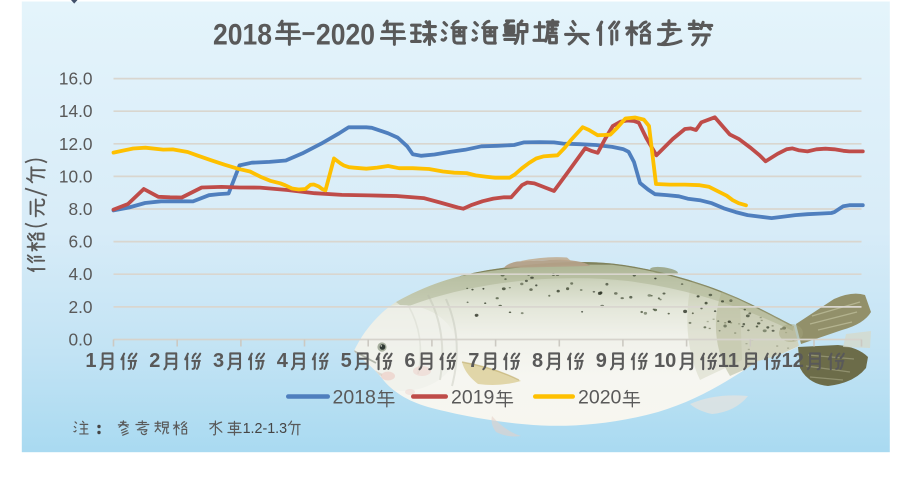 The width and height of the screenshot is (913, 477). What do you see at coordinates (601, 361) in the screenshot?
I see `svg-text: 9` at bounding box center [601, 361].